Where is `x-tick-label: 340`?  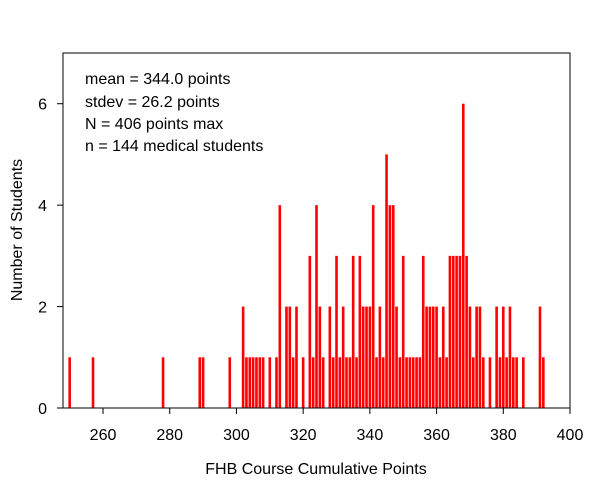 x-tick-label: 340 is located at coordinates (370, 435).